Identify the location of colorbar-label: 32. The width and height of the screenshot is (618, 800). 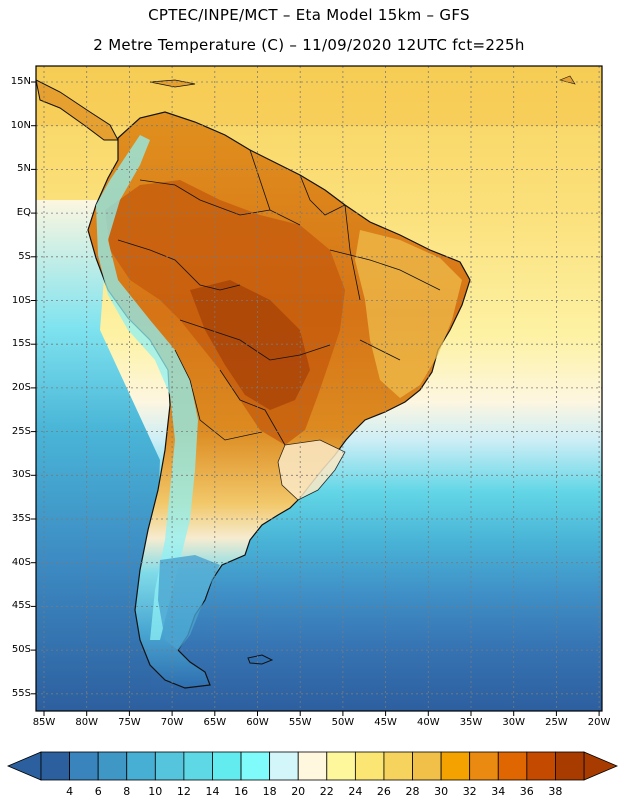
(469, 791).